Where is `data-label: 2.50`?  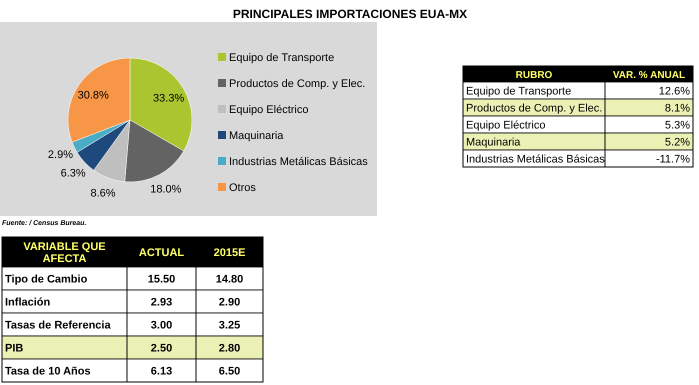
data-label: 2.50 is located at coordinates (161, 348).